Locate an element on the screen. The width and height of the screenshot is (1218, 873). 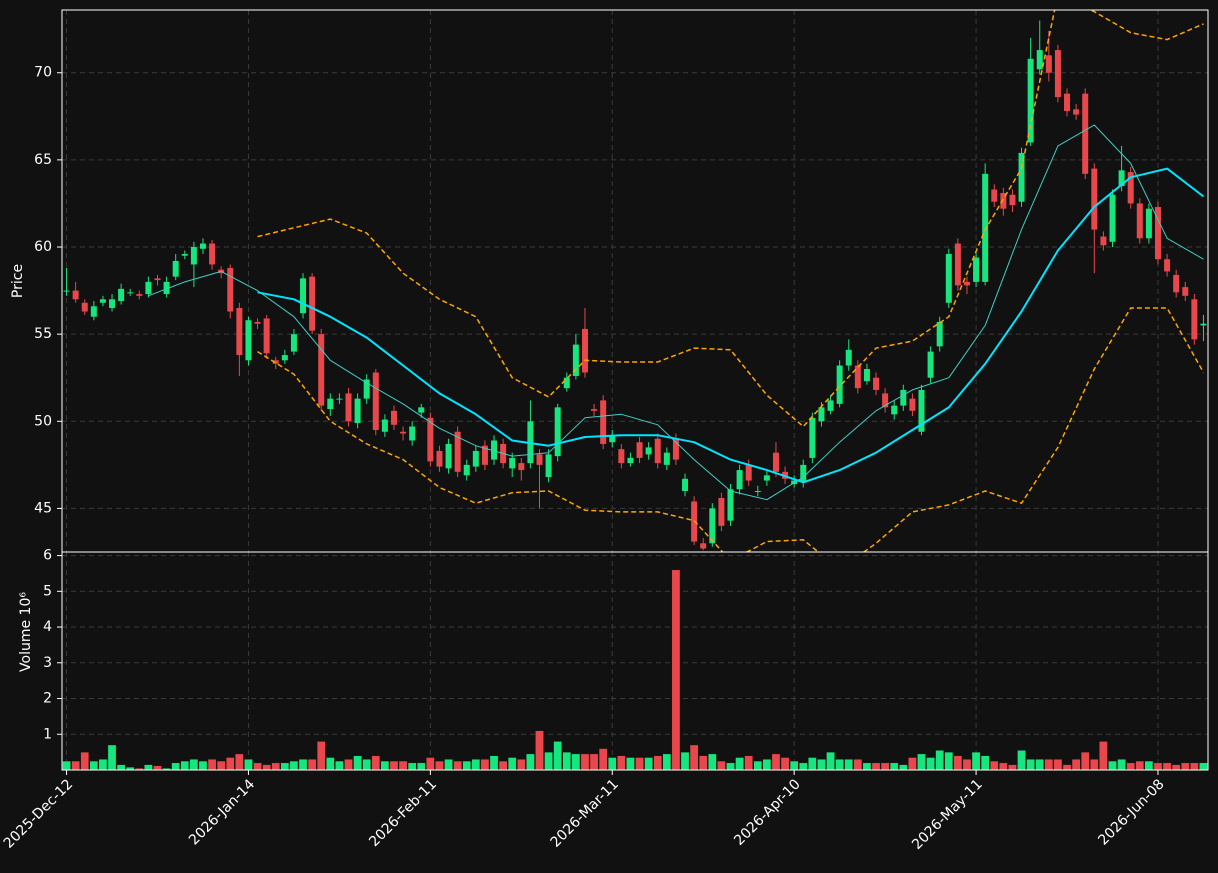
y-tick-label: 55 is located at coordinates (43, 334).